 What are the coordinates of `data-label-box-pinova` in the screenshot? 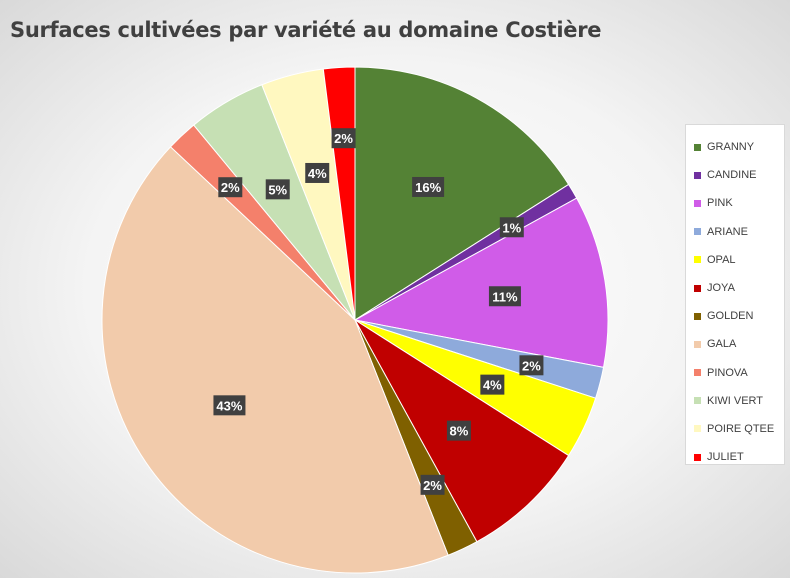 It's located at (230, 187).